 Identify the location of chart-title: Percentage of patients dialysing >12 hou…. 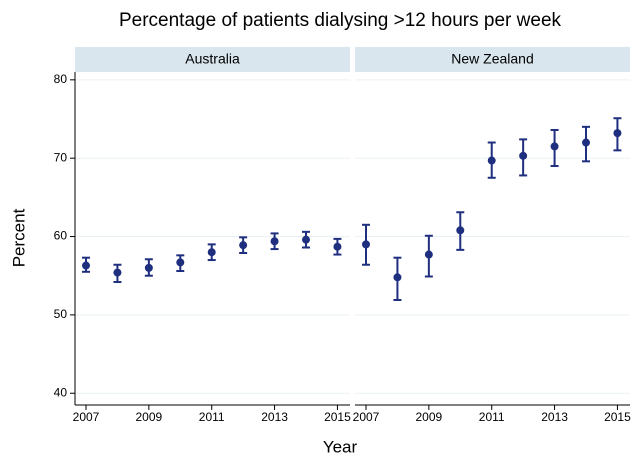
(340, 20).